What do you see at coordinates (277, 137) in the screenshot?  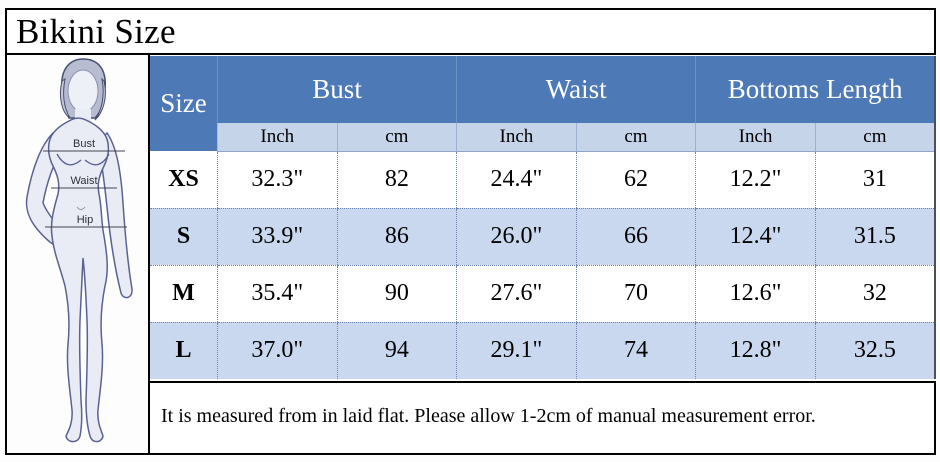 I see `unit-header-bust-inch: Inch` at bounding box center [277, 137].